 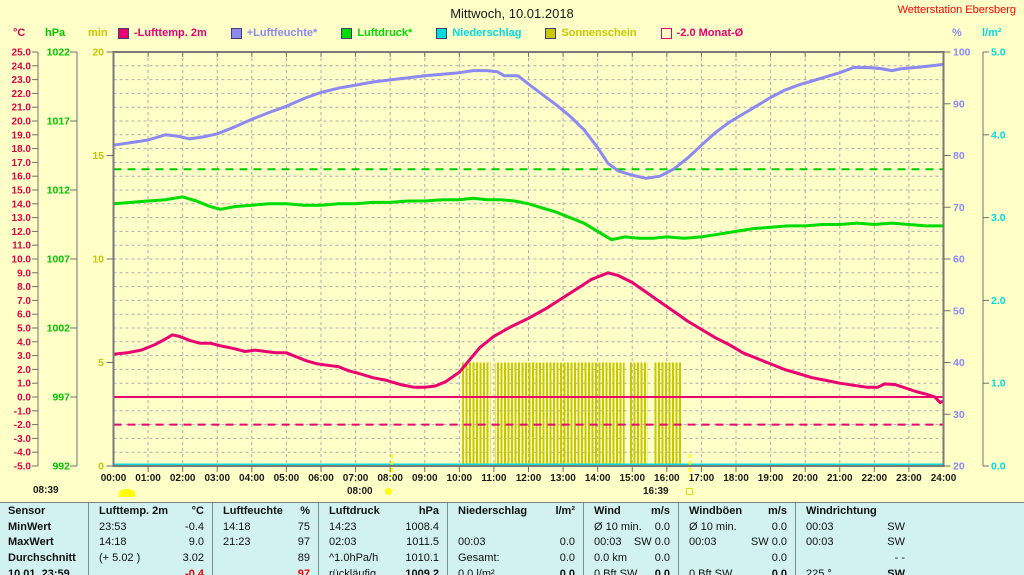 What do you see at coordinates (493, 510) in the screenshot?
I see `table-col-name: Niederschlag` at bounding box center [493, 510].